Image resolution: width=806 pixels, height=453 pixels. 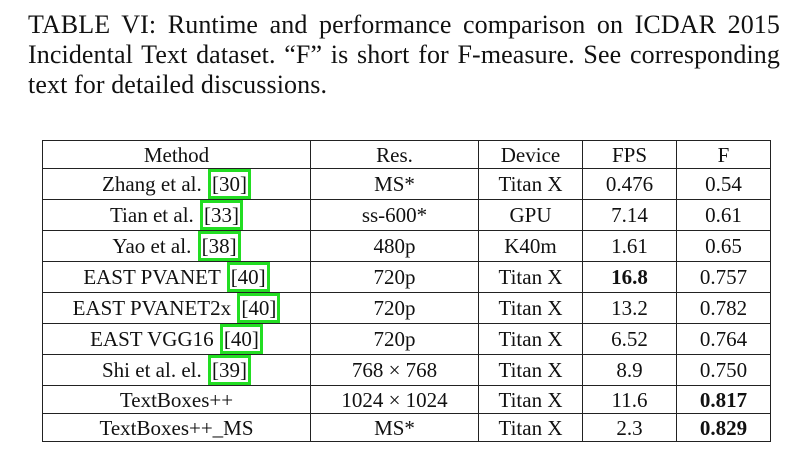 What do you see at coordinates (629, 154) in the screenshot?
I see `header-fps: FPS` at bounding box center [629, 154].